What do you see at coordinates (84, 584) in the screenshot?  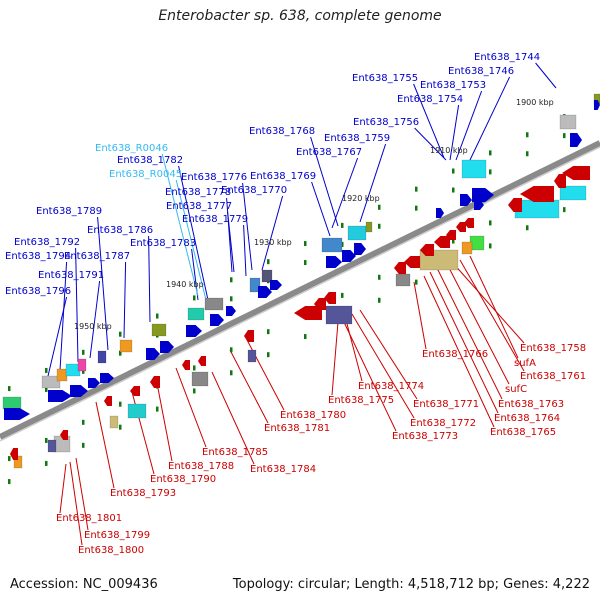 I see `accession-text: Accession: NC_009436` at bounding box center [84, 584].